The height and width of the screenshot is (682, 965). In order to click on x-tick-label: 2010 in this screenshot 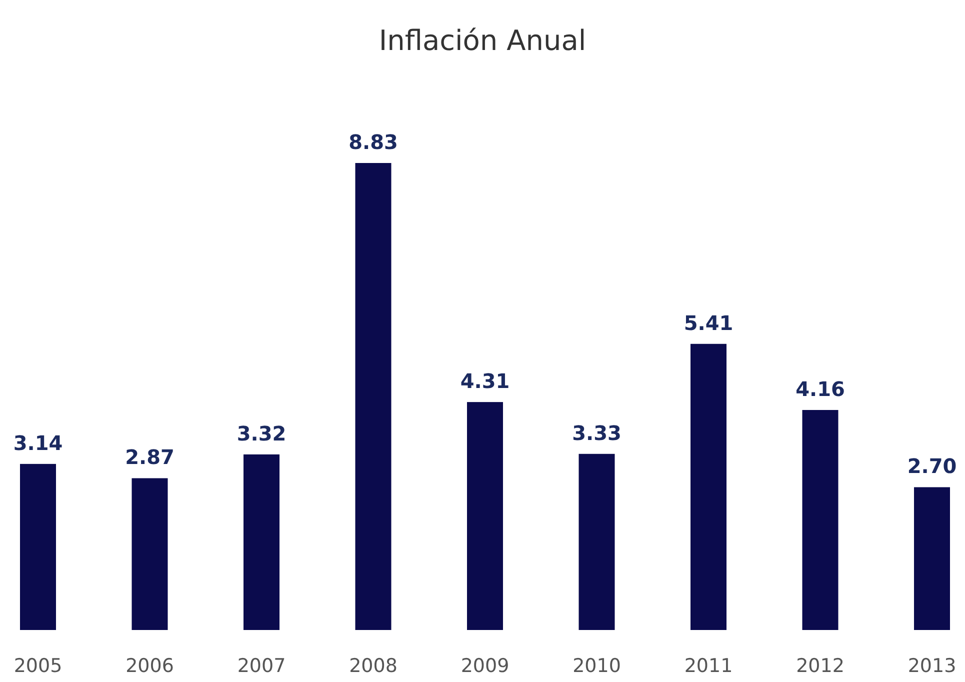, I will do `click(596, 666)`.